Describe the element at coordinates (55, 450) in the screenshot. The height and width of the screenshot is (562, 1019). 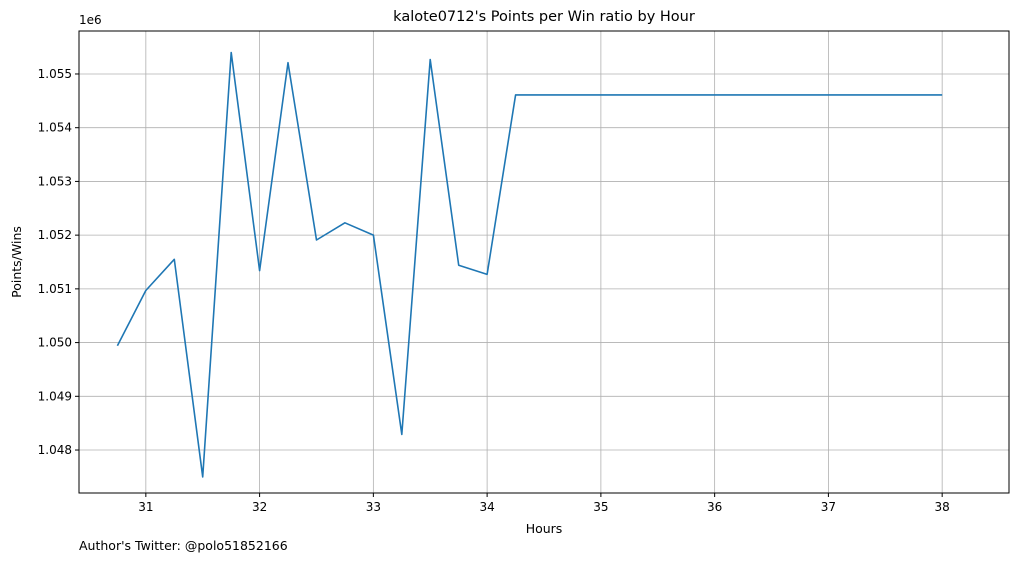
I see `y-tick-label: 1.048` at that location.